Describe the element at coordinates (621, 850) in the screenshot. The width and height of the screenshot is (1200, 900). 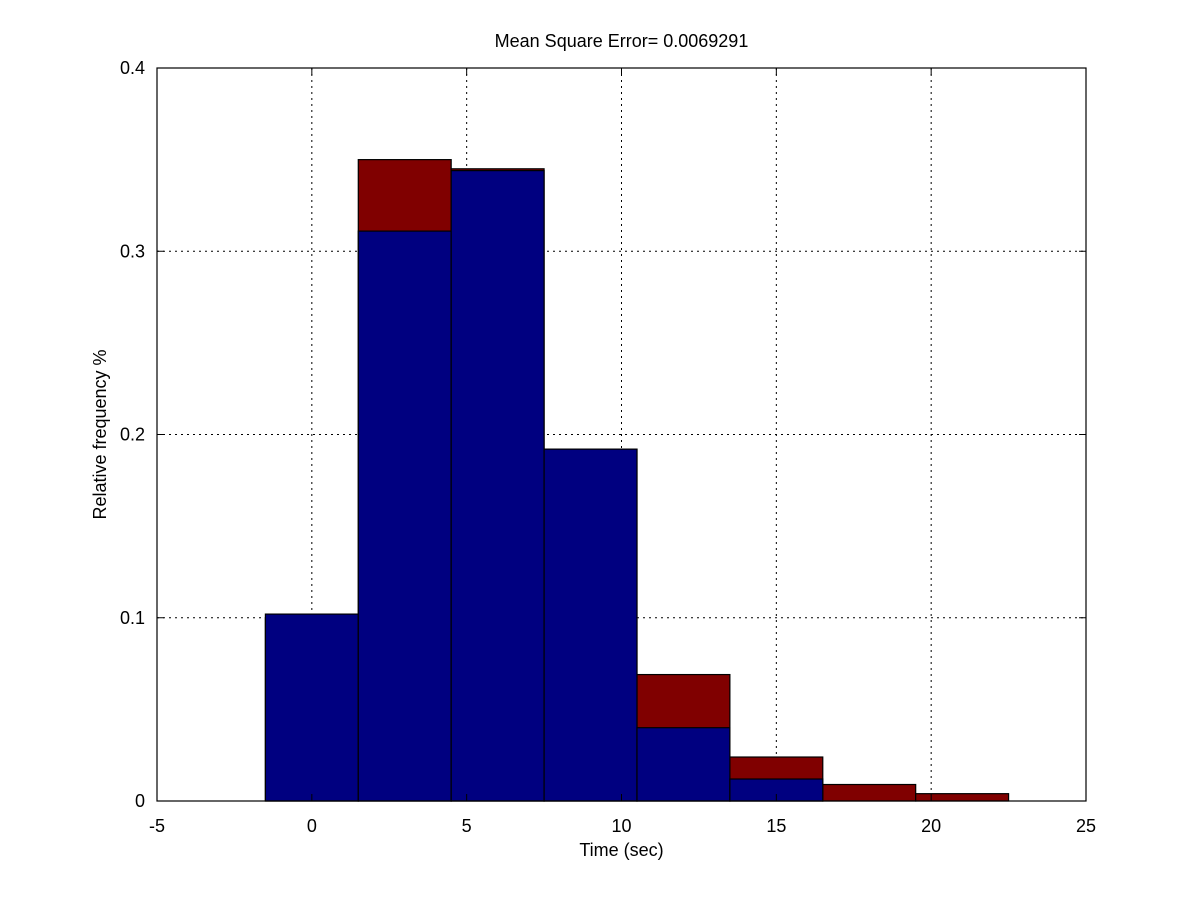
I see `x-axis-label: Time (sec)` at that location.